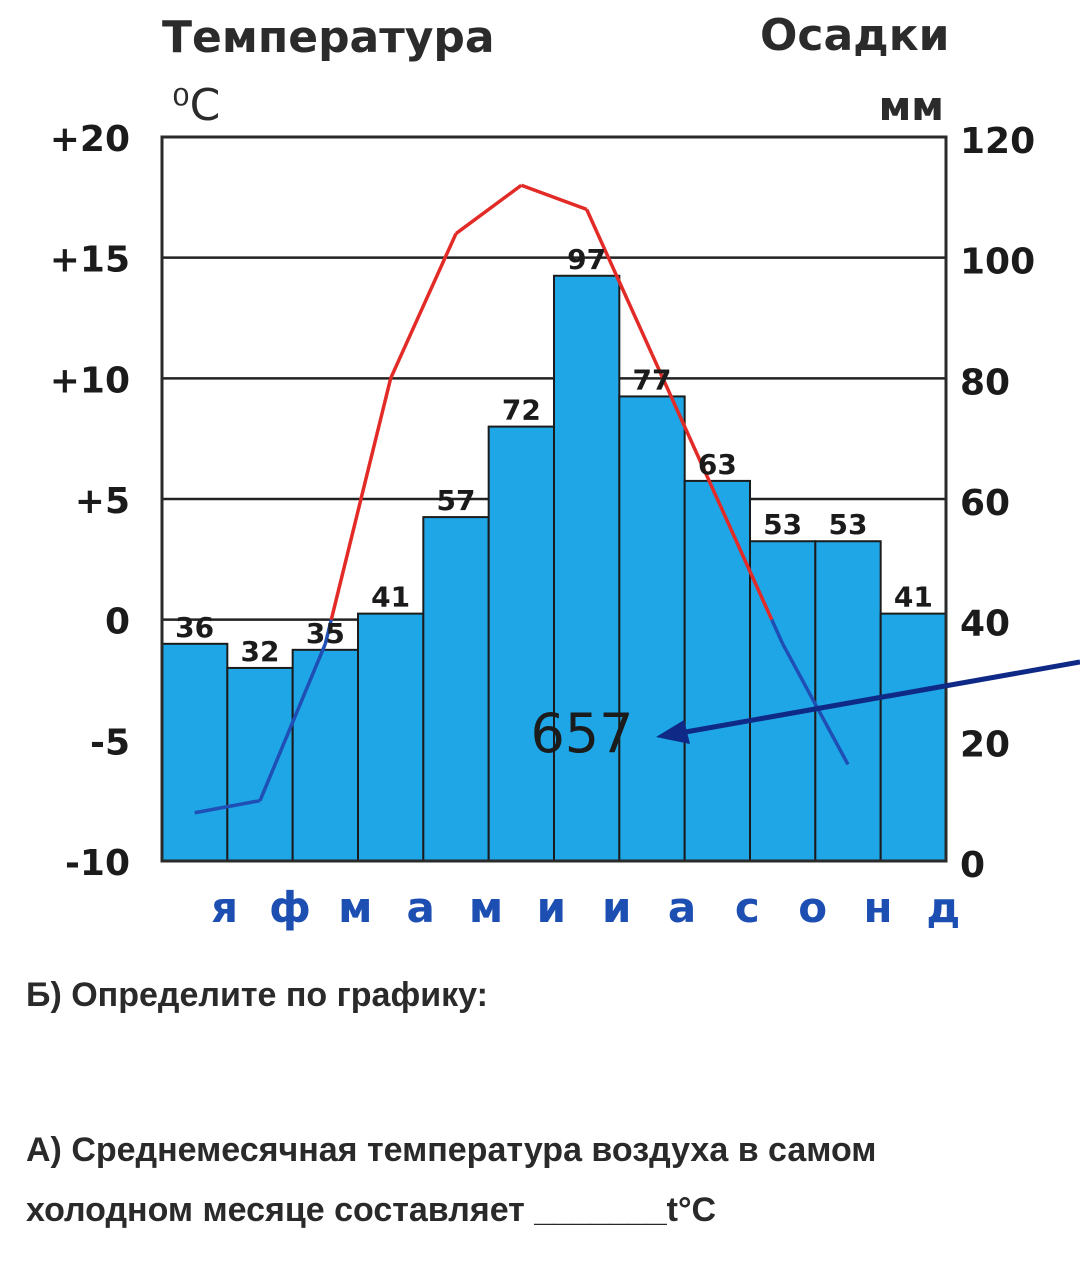  I want to click on bar-value-label: 97, so click(586, 259).